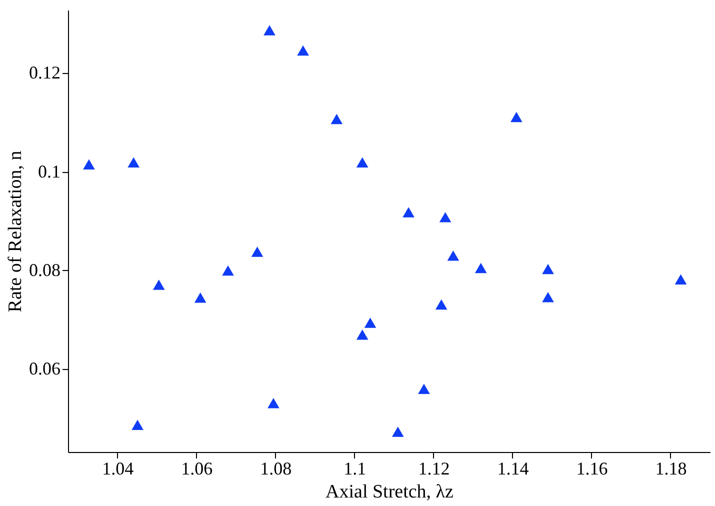 The height and width of the screenshot is (506, 715). What do you see at coordinates (44, 270) in the screenshot?
I see `y-tick-label: 0.08` at bounding box center [44, 270].